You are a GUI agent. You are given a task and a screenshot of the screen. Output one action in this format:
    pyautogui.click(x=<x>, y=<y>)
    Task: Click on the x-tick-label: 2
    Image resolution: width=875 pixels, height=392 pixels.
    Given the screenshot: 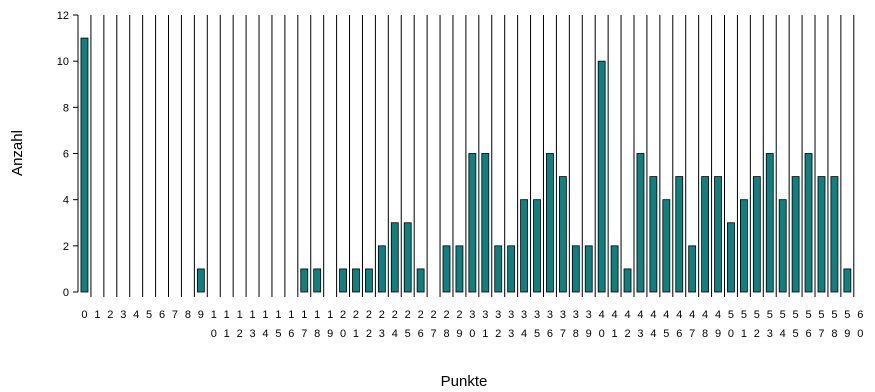 What is the action you would take?
    pyautogui.click(x=110, y=315)
    